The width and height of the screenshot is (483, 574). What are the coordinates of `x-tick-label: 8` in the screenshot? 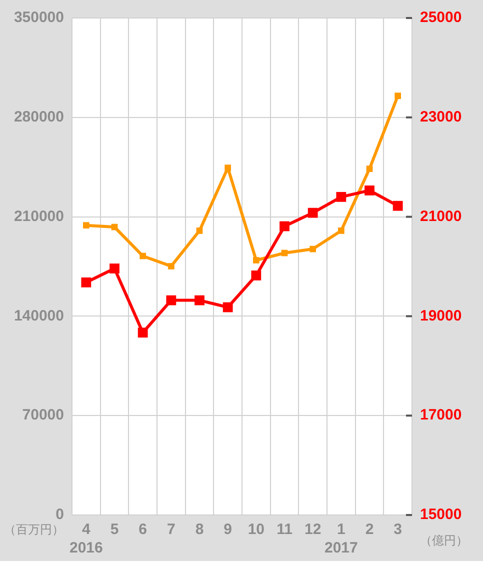 It's located at (199, 529).